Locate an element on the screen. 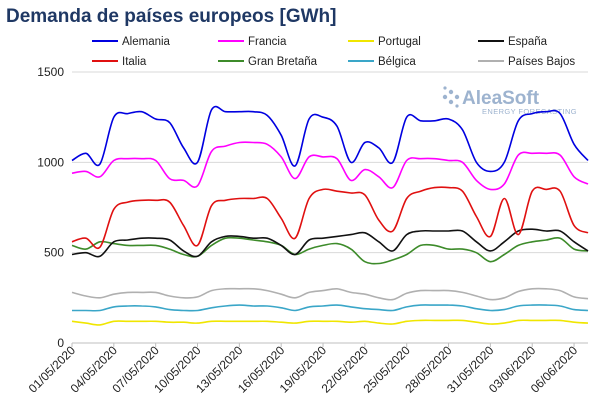  legend-label: Bélgica is located at coordinates (397, 62).